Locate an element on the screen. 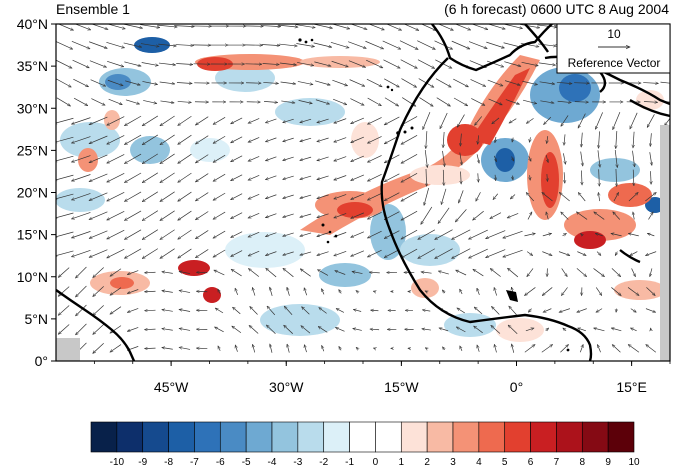  colorbar-label: 6 is located at coordinates (531, 462).